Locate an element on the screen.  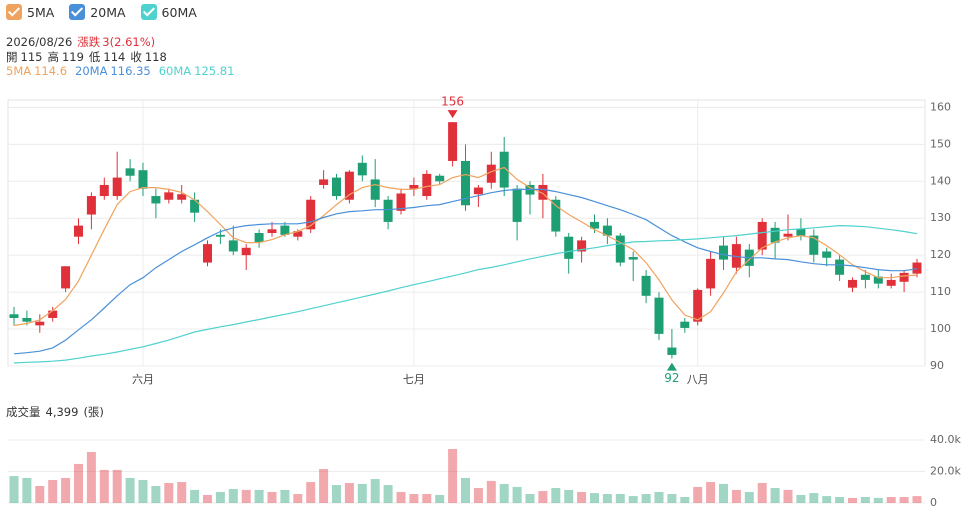
date-row: 2026/08/26 漲跌 3(2.61%) is located at coordinates (83, 42).